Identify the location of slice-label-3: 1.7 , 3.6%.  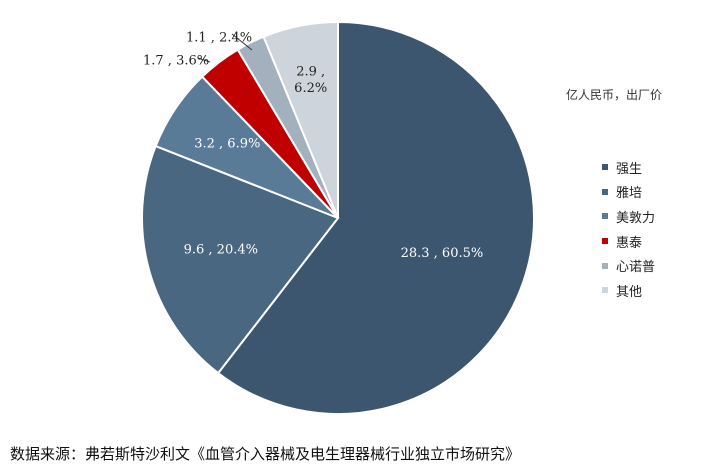
(176, 61).